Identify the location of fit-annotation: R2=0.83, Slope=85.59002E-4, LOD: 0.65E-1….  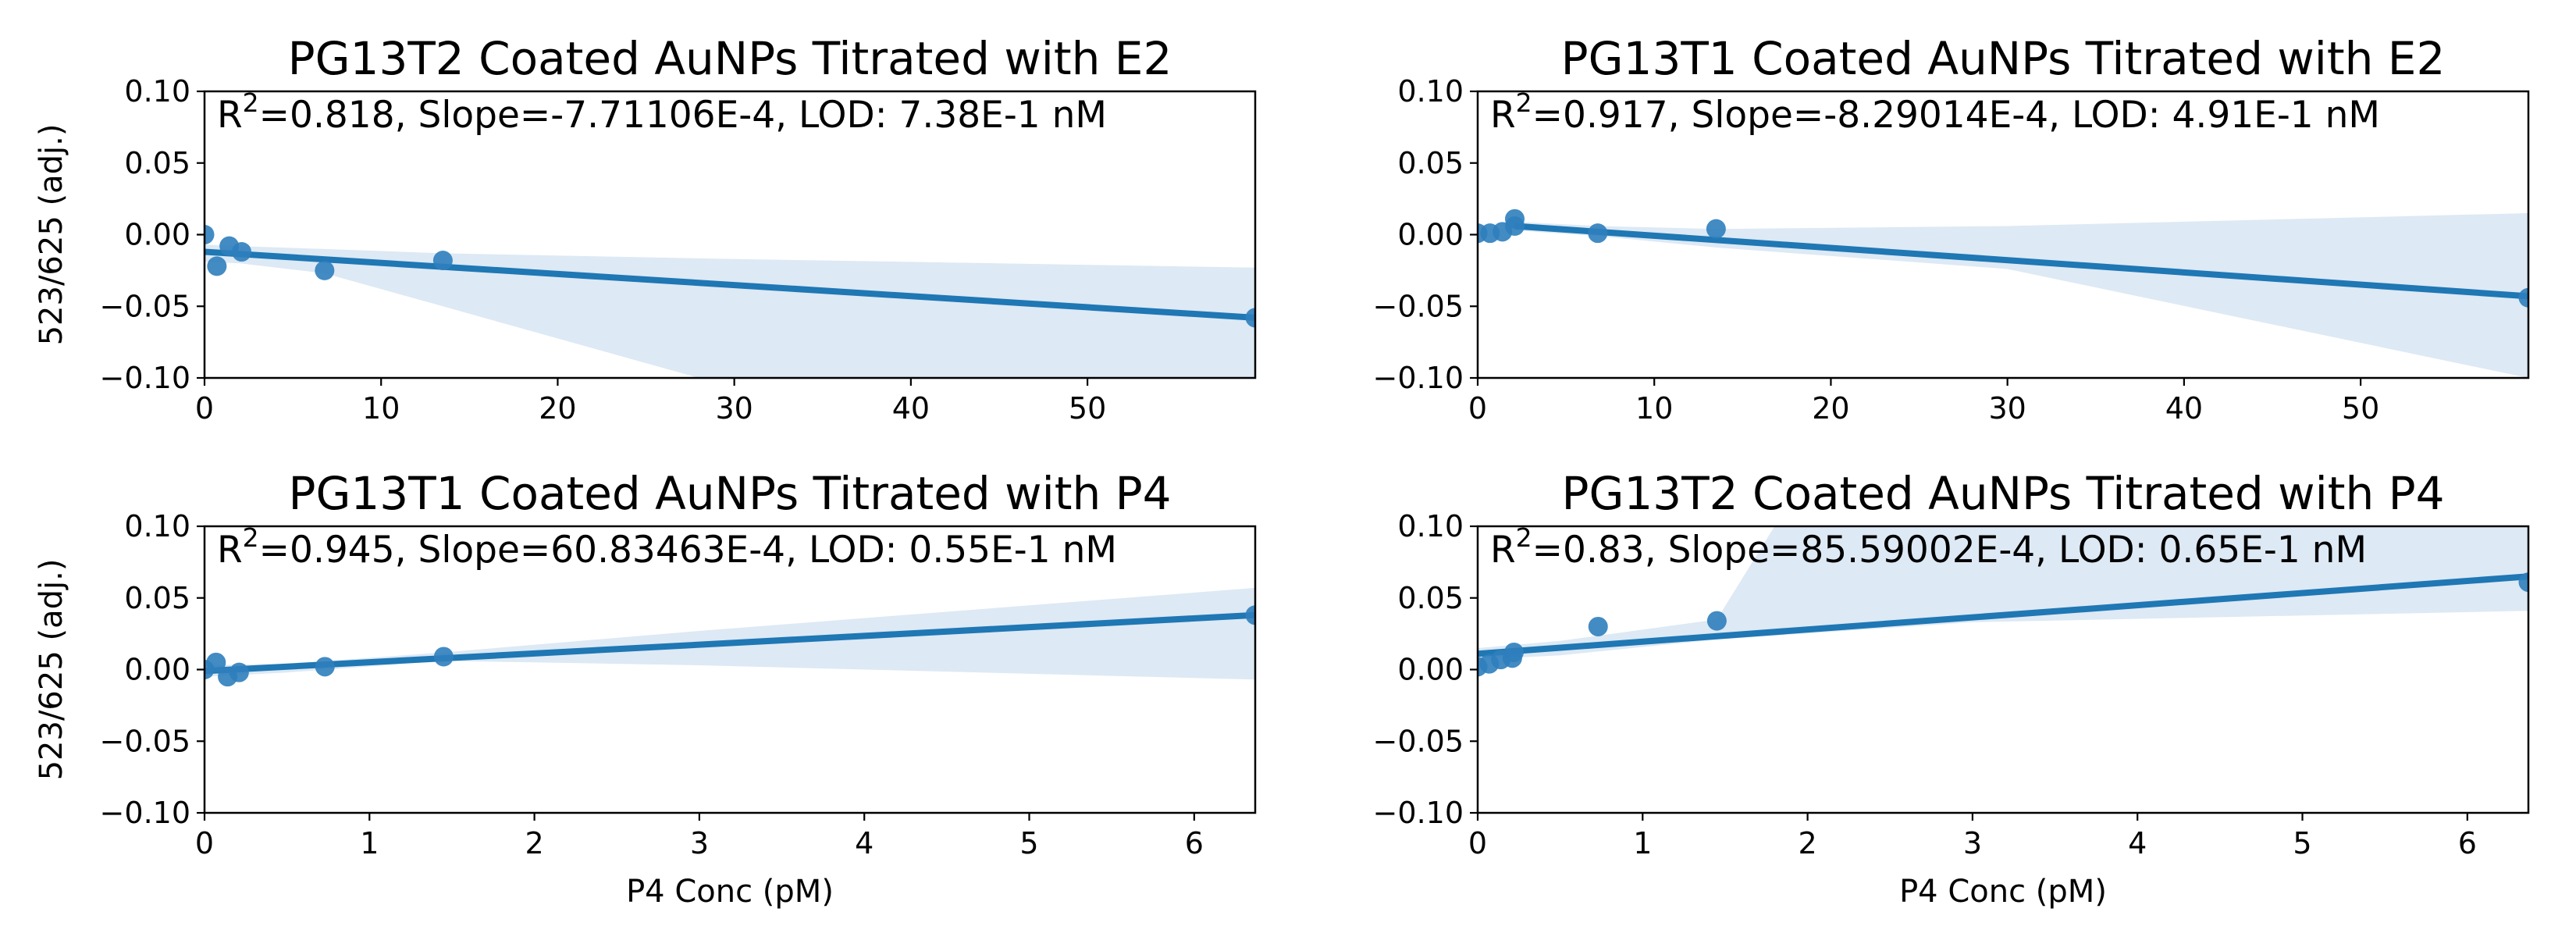
(1928, 547).